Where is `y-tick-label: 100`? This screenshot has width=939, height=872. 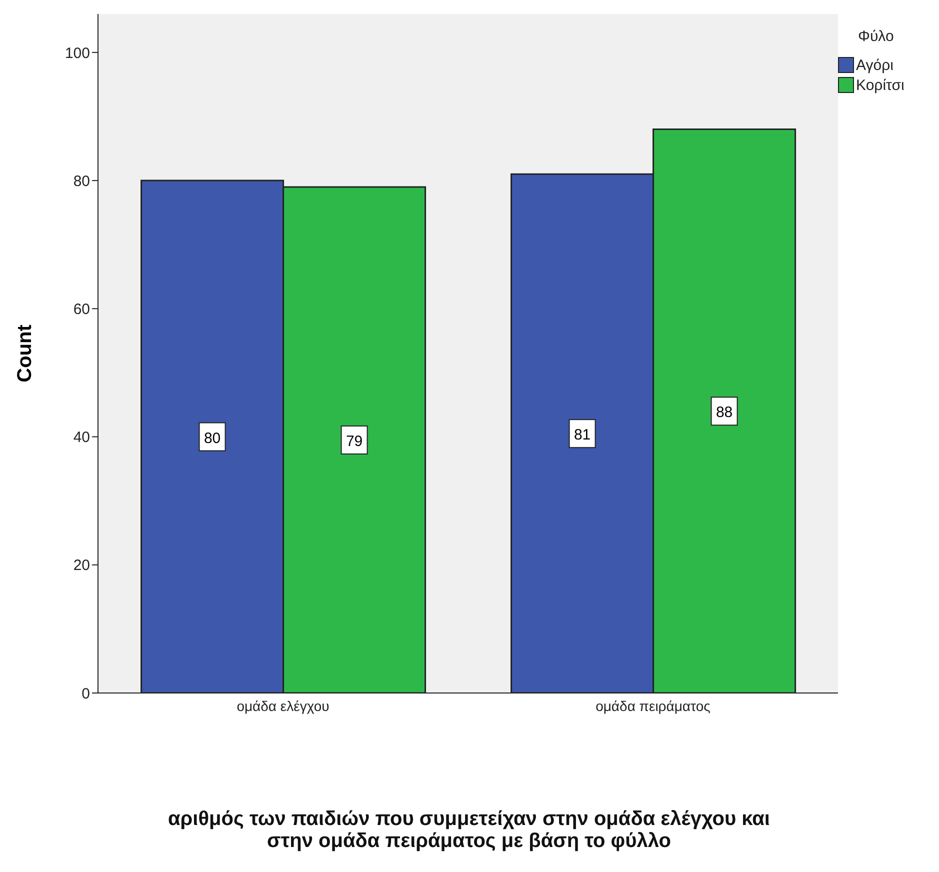 y-tick-label: 100 is located at coordinates (77, 53).